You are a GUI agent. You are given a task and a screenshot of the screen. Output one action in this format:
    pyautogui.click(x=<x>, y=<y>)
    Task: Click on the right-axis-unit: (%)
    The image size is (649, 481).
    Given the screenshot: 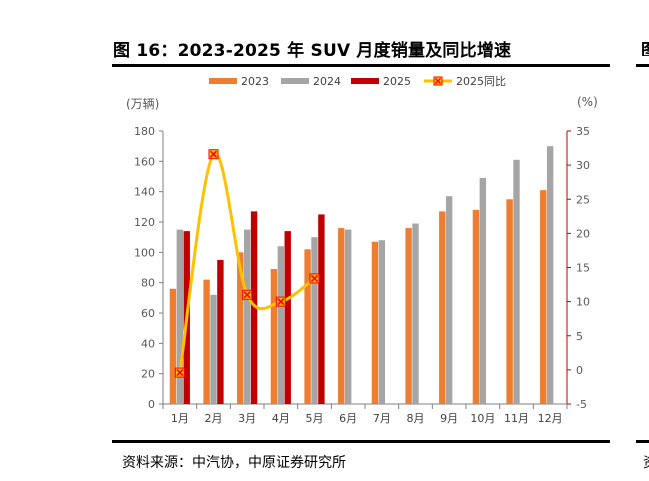 What is the action you would take?
    pyautogui.click(x=587, y=102)
    